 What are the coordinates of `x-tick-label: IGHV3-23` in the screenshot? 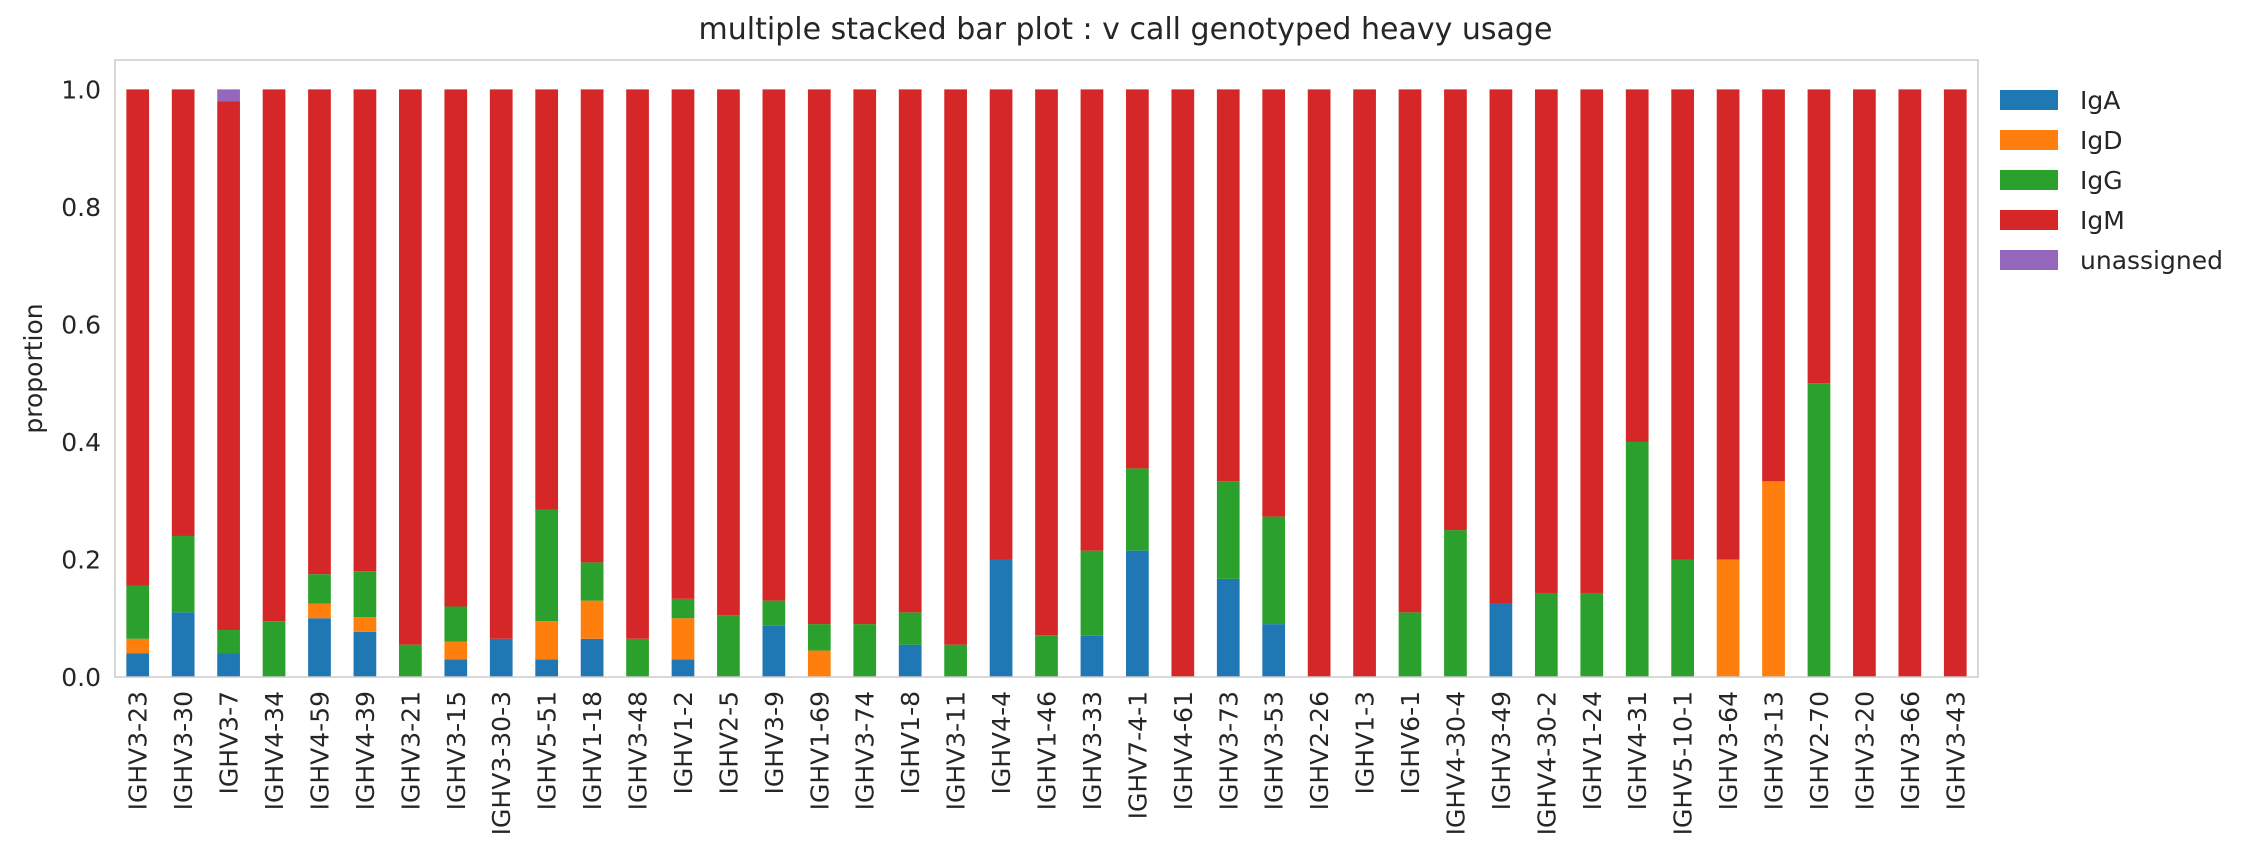 It's located at (138, 750).